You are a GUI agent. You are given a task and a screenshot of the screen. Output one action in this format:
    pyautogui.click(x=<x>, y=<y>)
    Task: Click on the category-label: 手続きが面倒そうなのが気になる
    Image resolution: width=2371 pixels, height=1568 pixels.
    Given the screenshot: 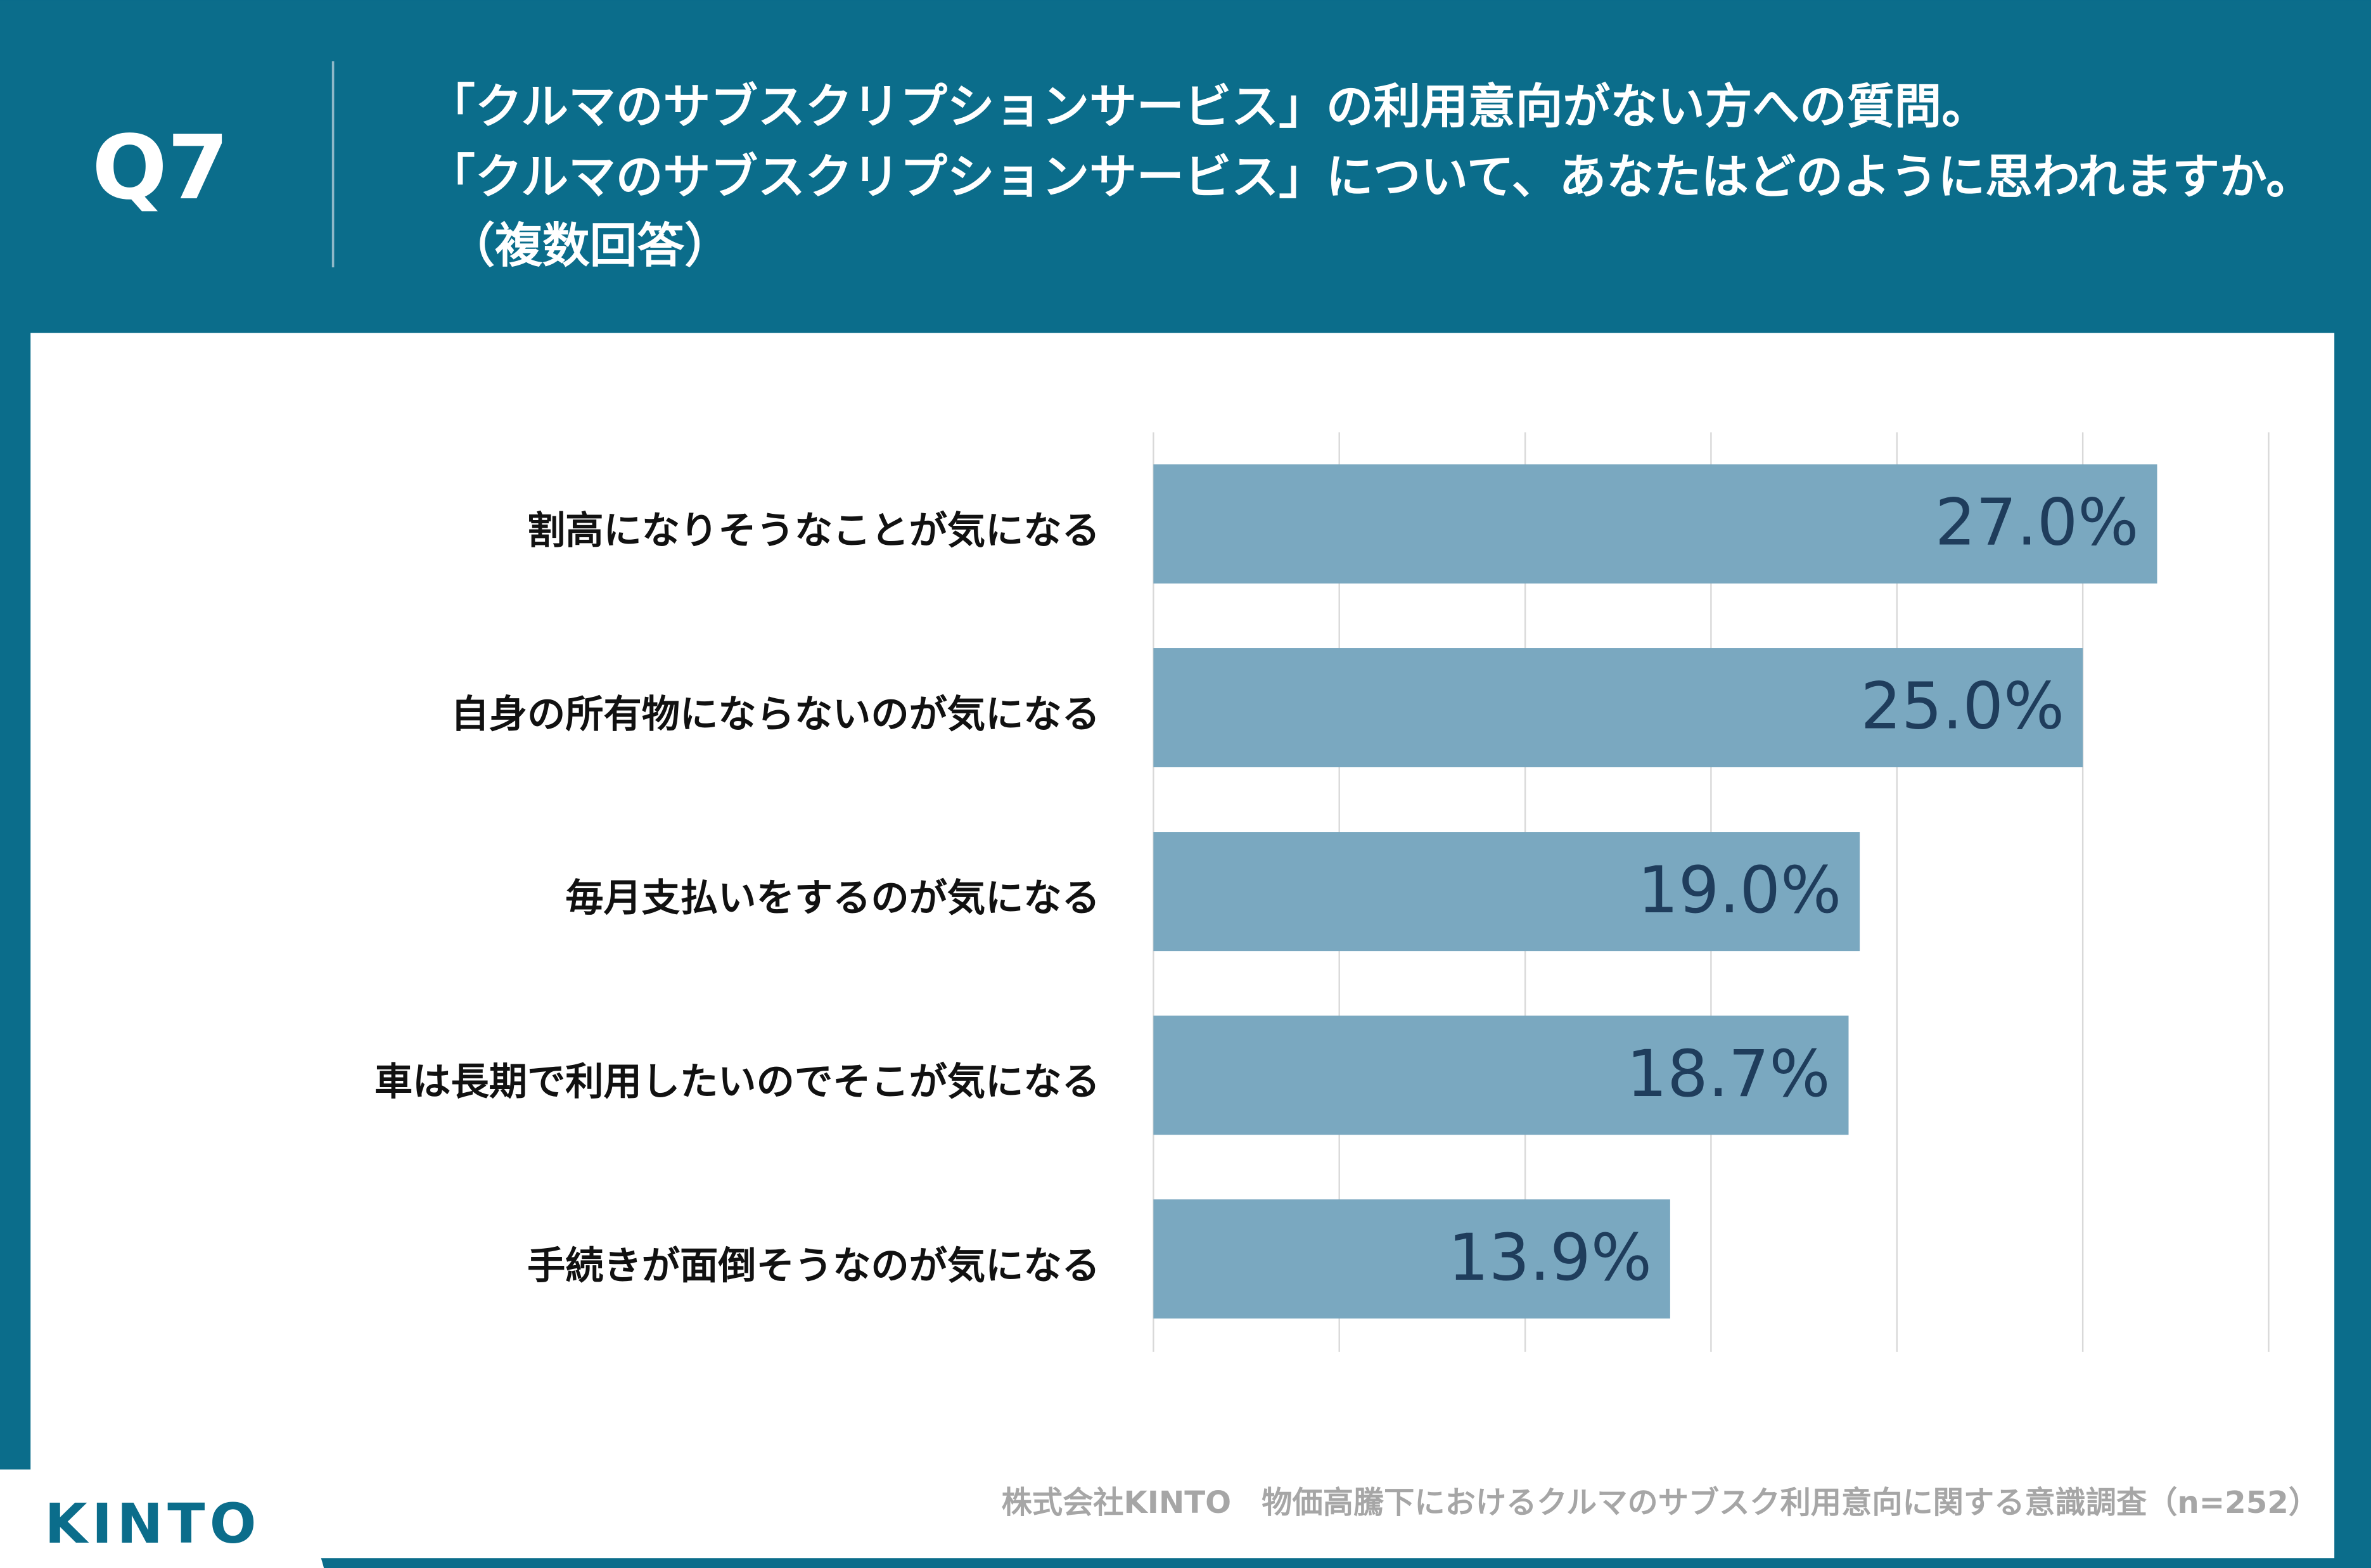 What is the action you would take?
    pyautogui.click(x=814, y=1266)
    